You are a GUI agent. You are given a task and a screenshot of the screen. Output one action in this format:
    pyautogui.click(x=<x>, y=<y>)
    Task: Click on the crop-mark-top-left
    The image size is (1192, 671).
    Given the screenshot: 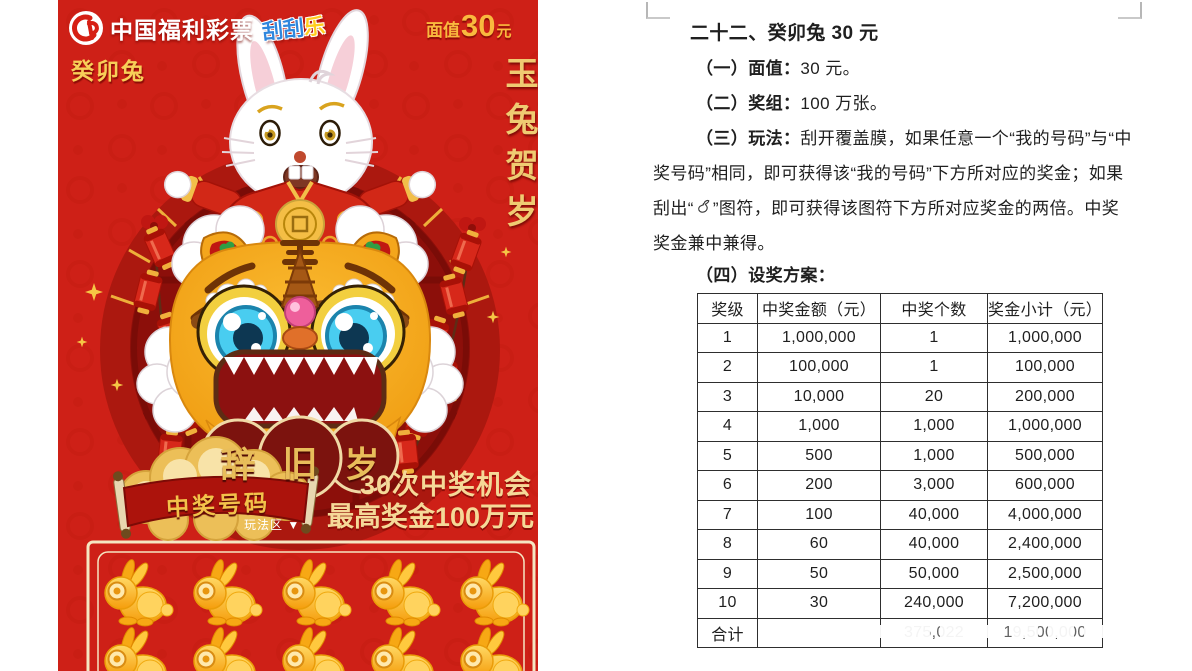 What is the action you would take?
    pyautogui.click(x=658, y=10)
    